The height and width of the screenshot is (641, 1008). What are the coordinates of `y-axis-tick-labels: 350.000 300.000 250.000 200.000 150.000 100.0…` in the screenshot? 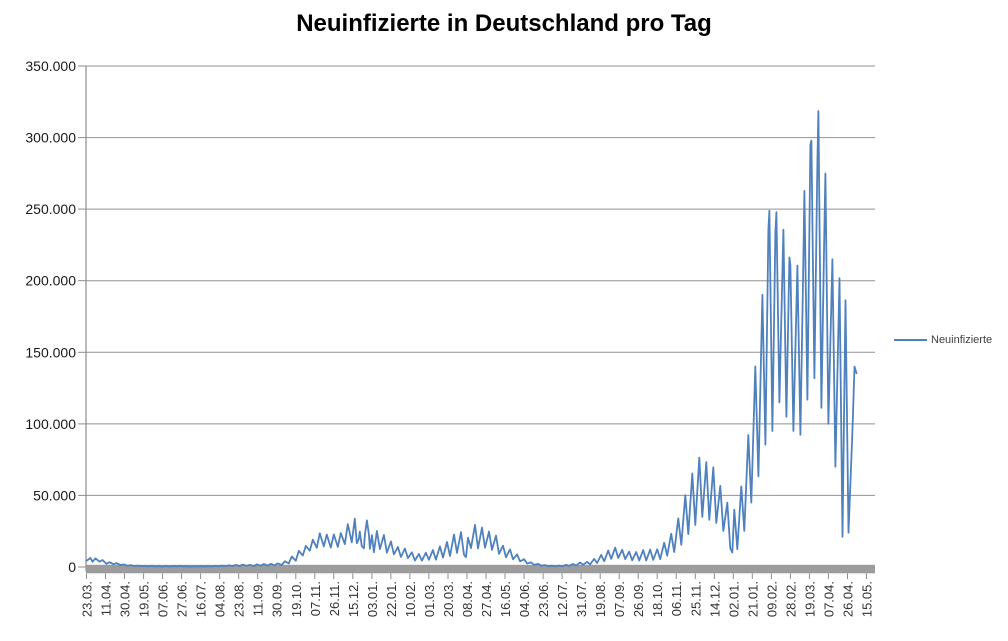 It's located at (50, 316).